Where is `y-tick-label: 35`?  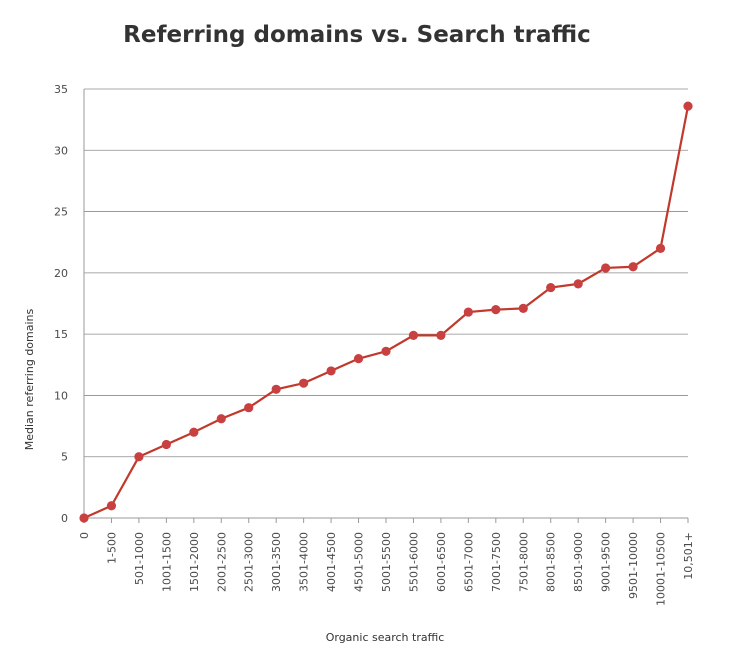 y-tick-label: 35 is located at coordinates (61, 89).